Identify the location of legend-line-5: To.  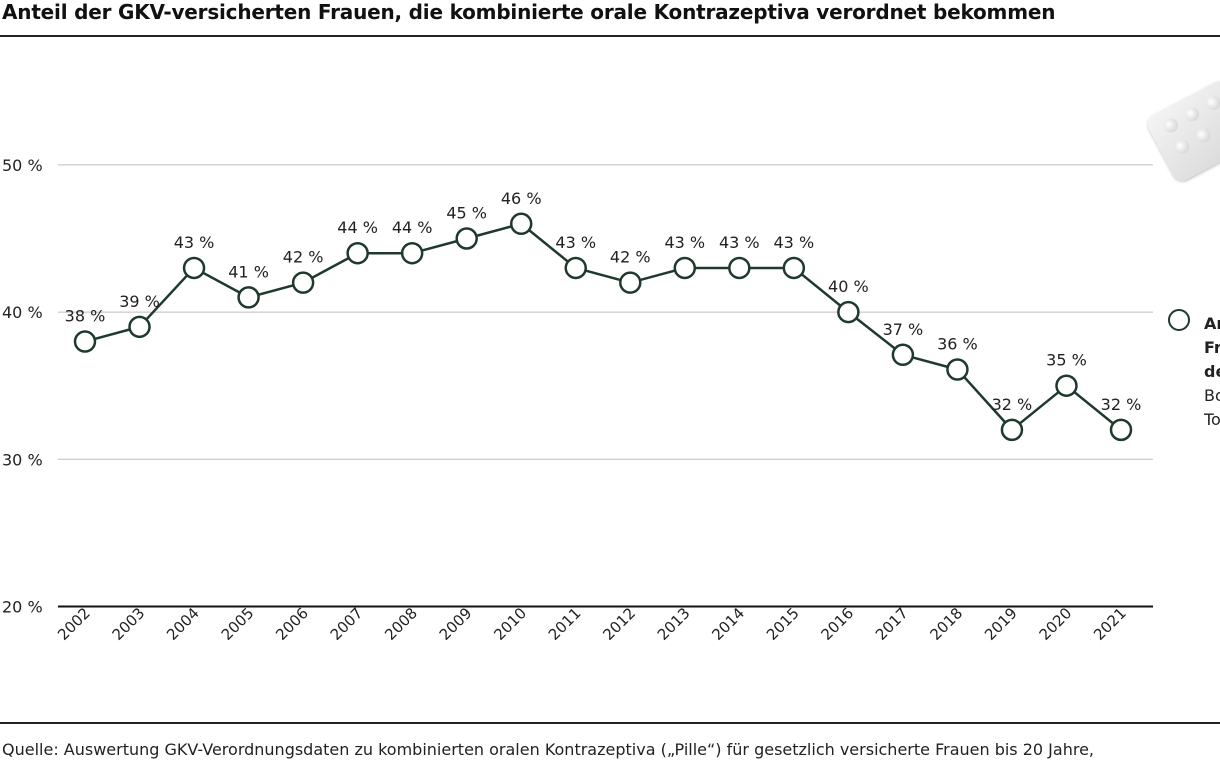
(1212, 419).